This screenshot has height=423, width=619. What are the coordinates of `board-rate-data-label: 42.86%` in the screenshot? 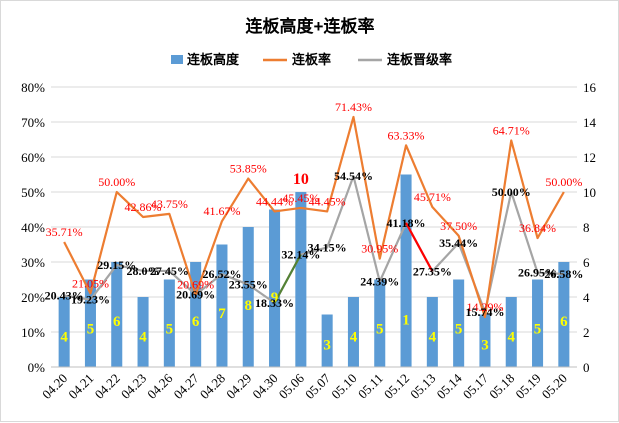 It's located at (143, 207).